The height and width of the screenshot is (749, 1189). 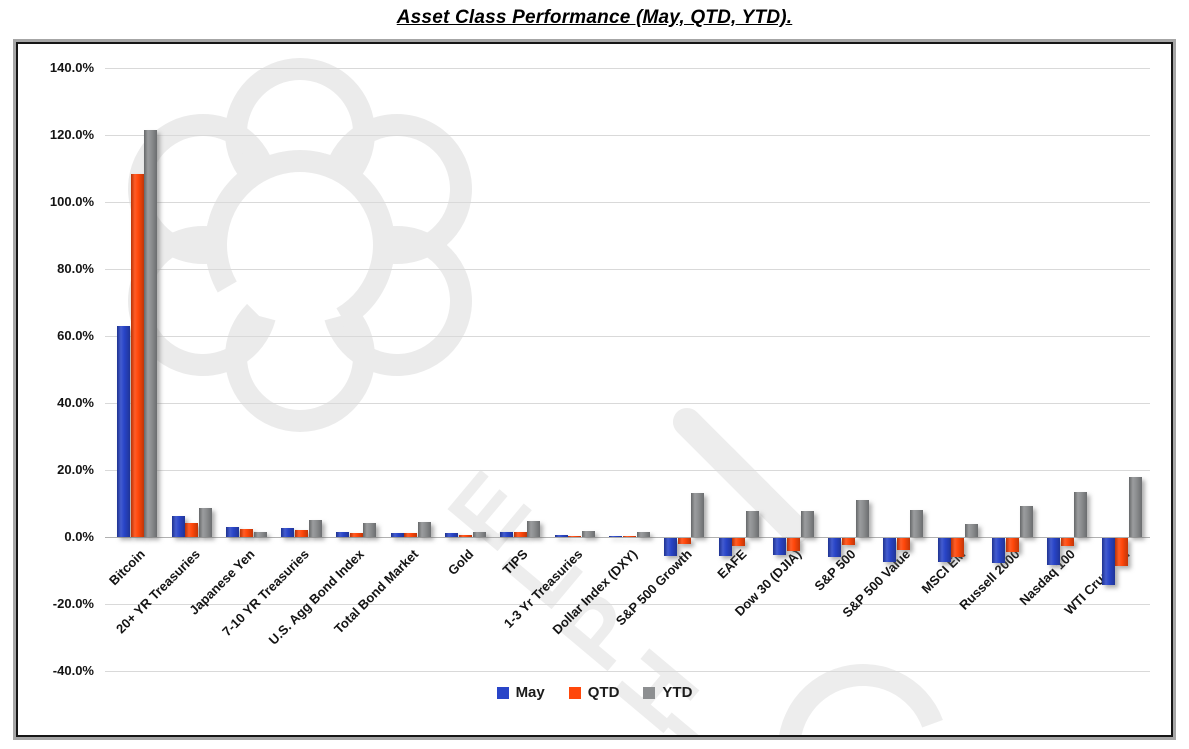 What do you see at coordinates (316, 597) in the screenshot?
I see `x-category-label-text: U.S. Agg Bond Index` at bounding box center [316, 597].